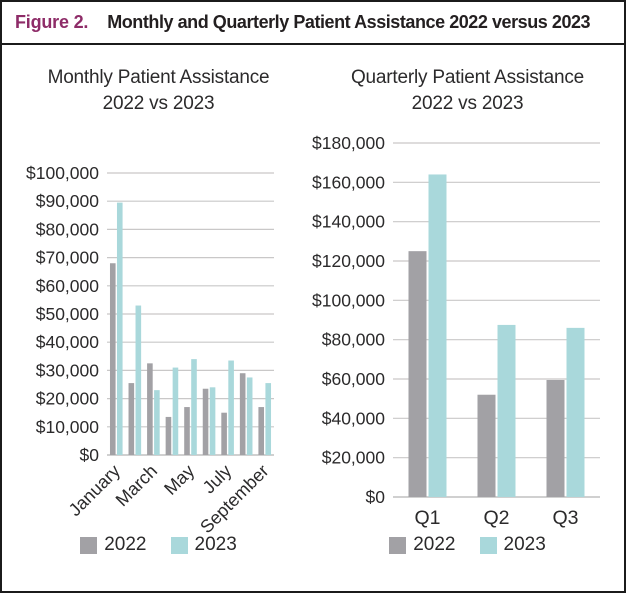 Image resolution: width=626 pixels, height=593 pixels. I want to click on x-tick-label: May, so click(179, 480).